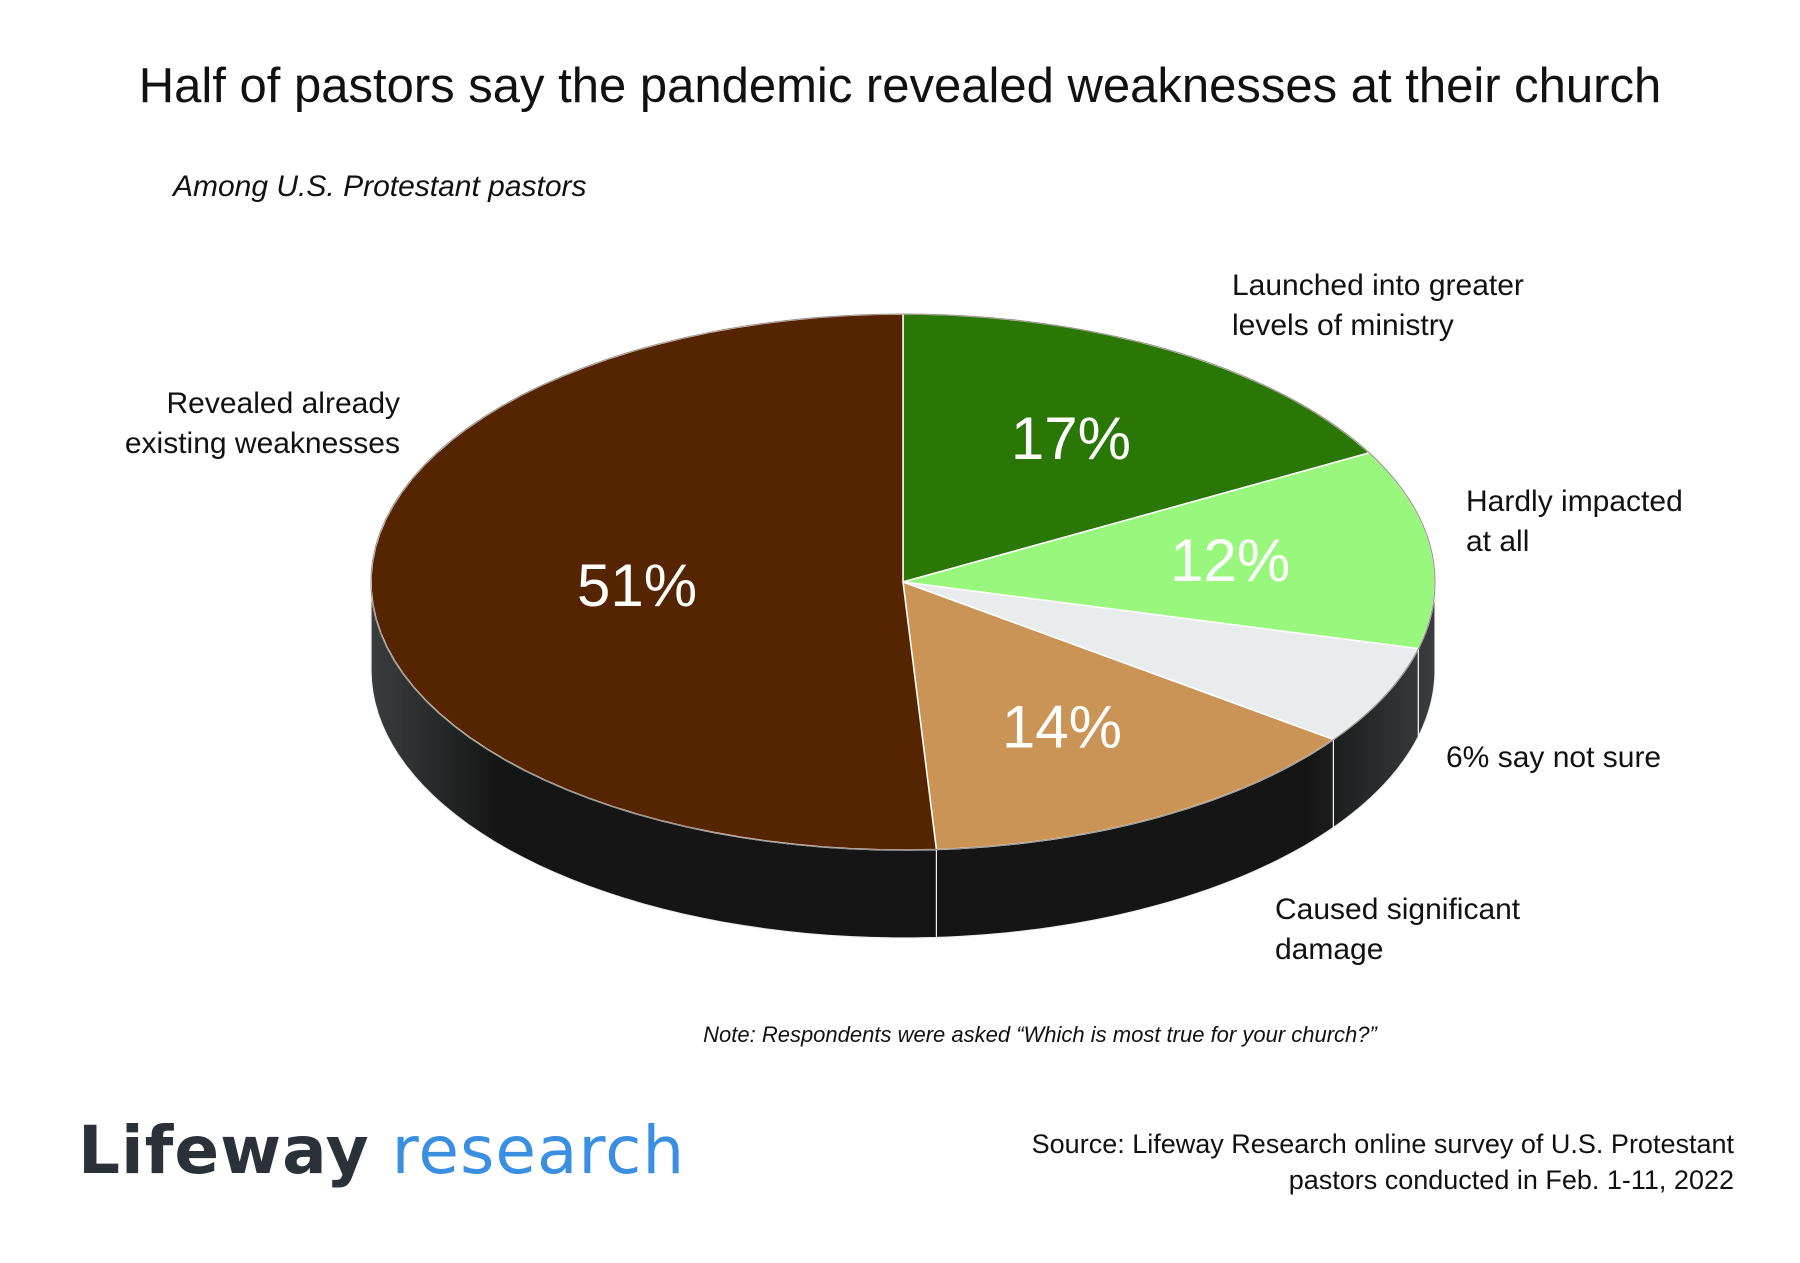 Image resolution: width=1800 pixels, height=1263 pixels. What do you see at coordinates (262, 424) in the screenshot?
I see `label-revealed: Revealed already existing weaknesses` at bounding box center [262, 424].